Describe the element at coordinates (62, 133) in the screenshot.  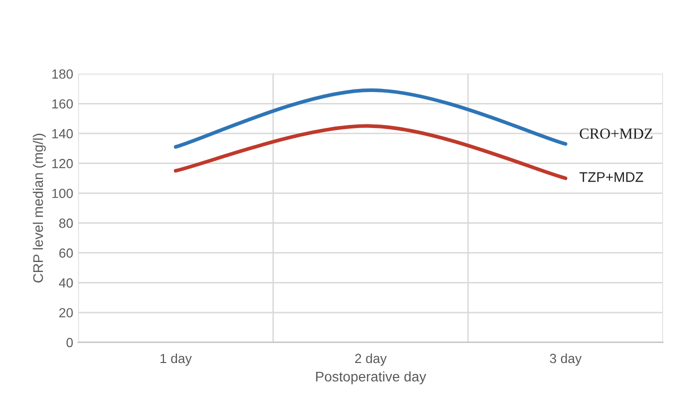
I see `y-tick-label: 140` at that location.